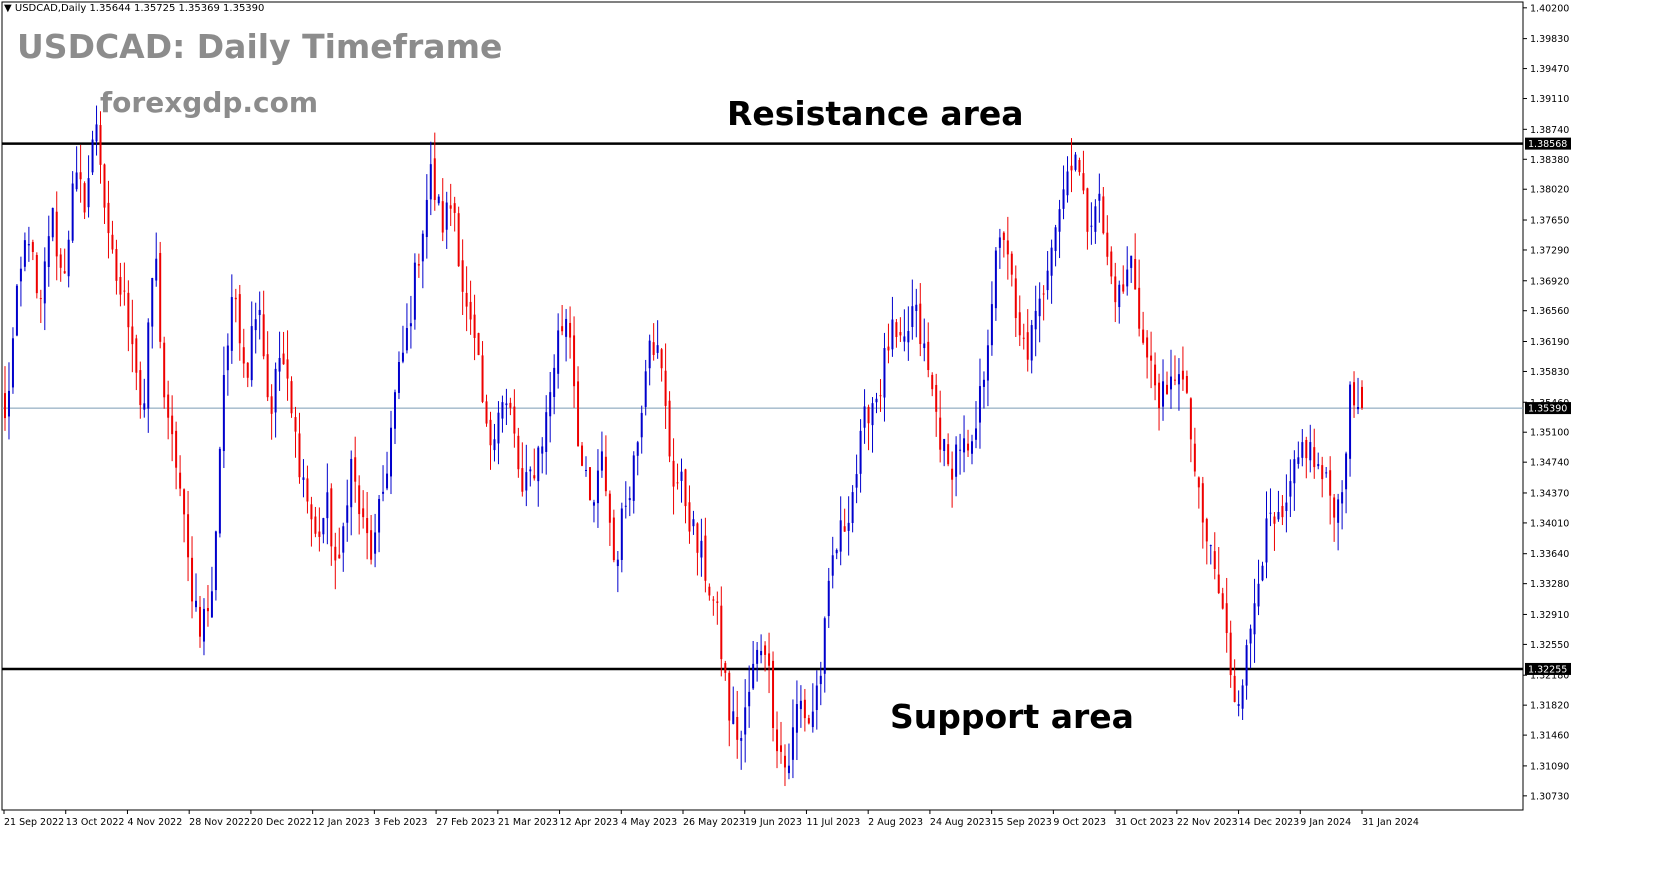 The height and width of the screenshot is (888, 1673). What do you see at coordinates (209, 102) in the screenshot?
I see `site-watermark: forexgdp.com` at bounding box center [209, 102].